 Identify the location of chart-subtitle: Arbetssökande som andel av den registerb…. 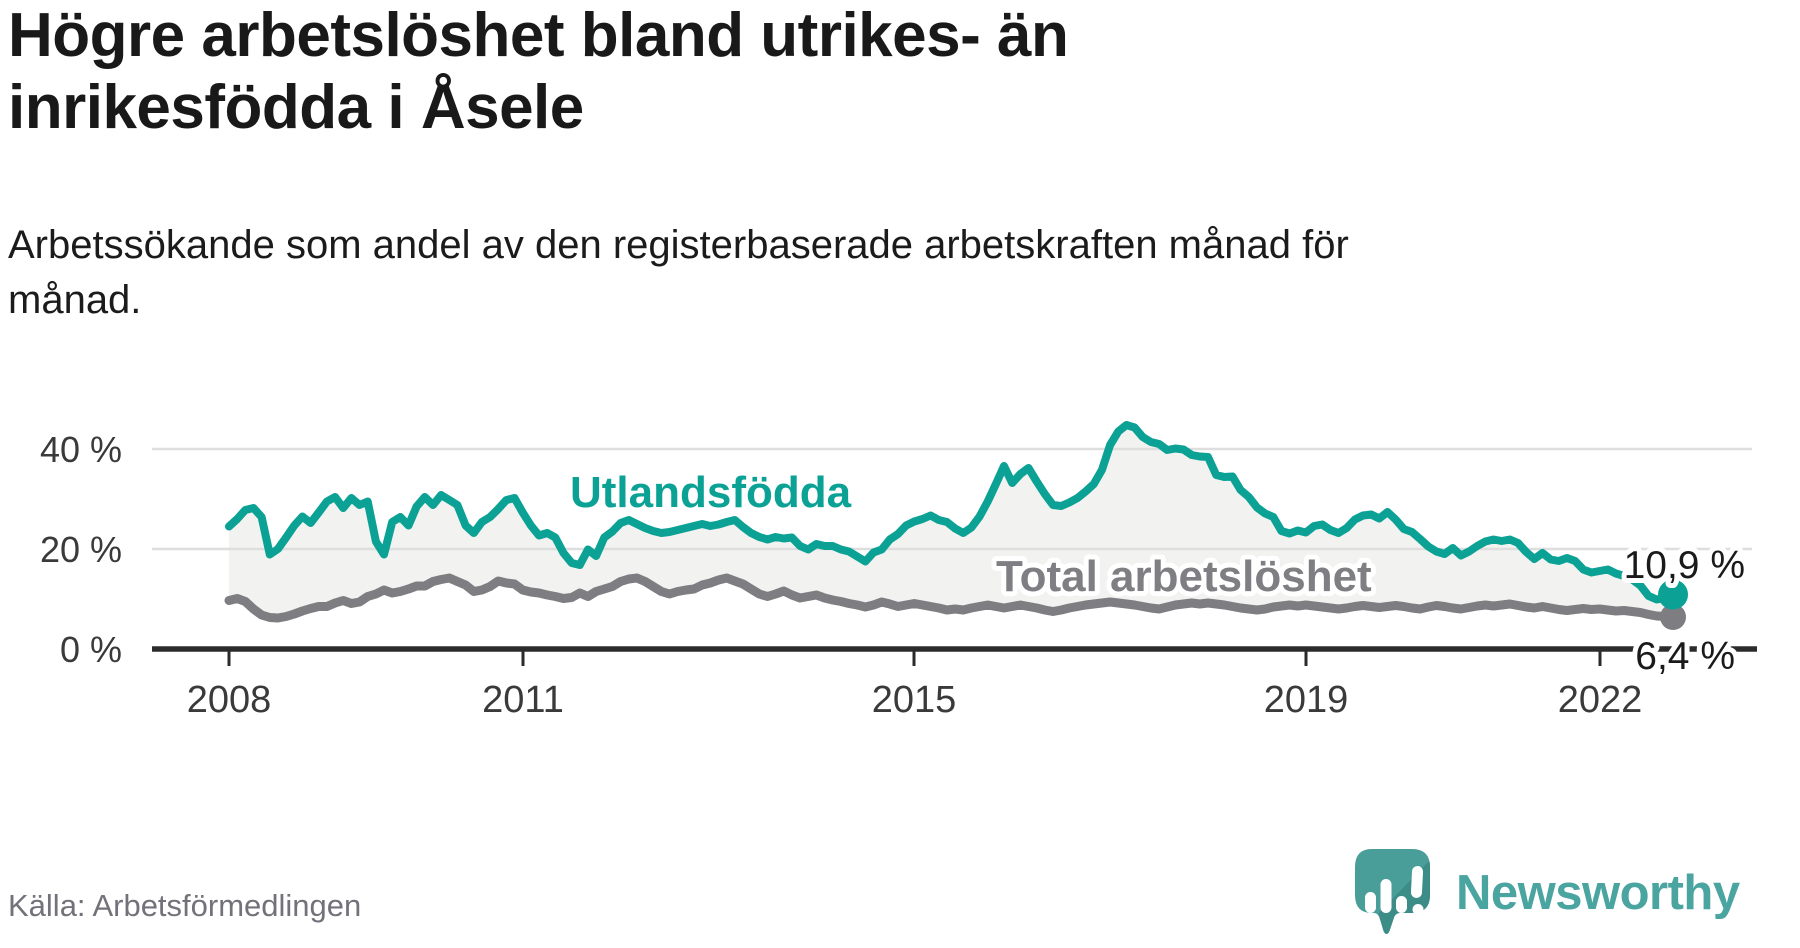
(678, 273).